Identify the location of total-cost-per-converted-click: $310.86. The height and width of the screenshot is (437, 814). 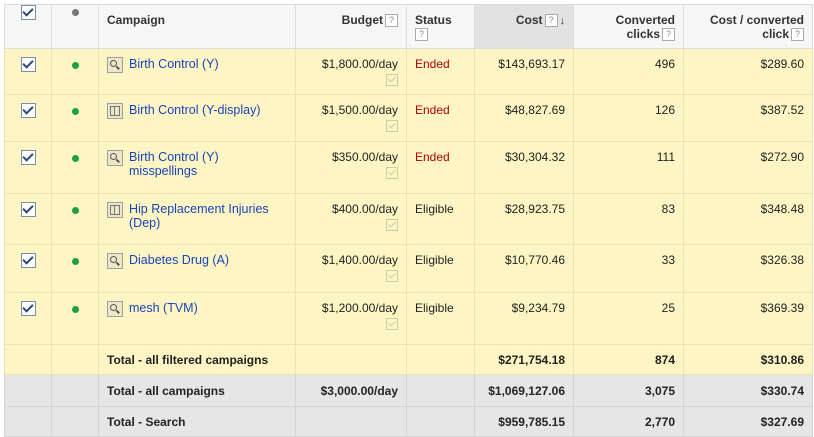
(748, 359).